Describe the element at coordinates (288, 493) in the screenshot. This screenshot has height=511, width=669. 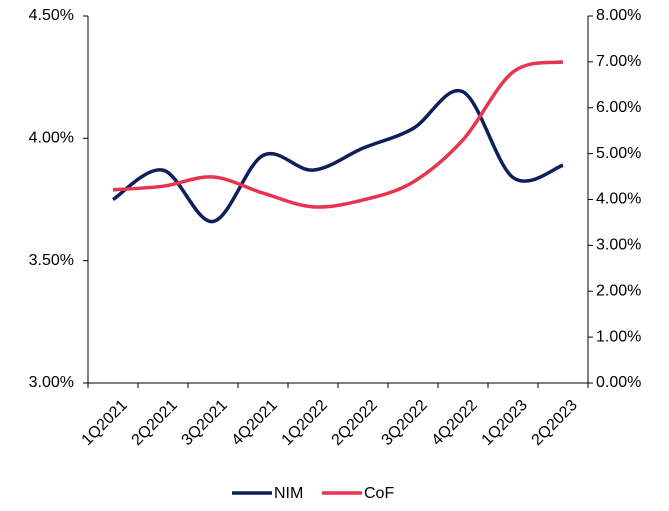
I see `legend-label: NIM` at that location.